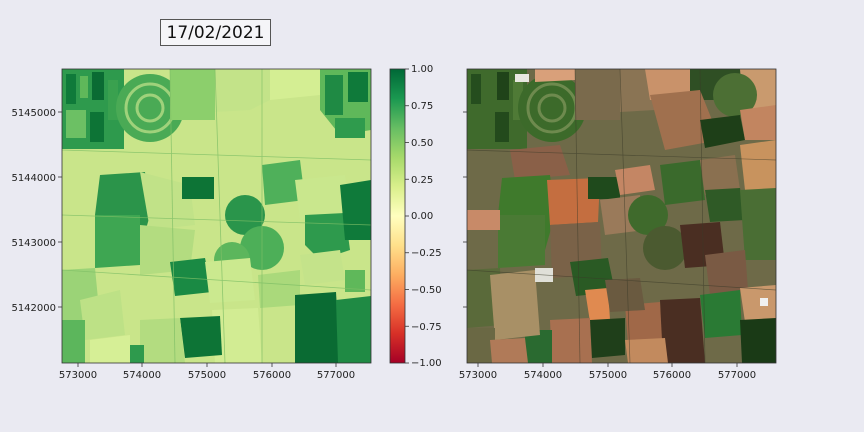  What do you see at coordinates (422, 106) in the screenshot?
I see `colorbar-tick-label: 0.75` at bounding box center [422, 106].